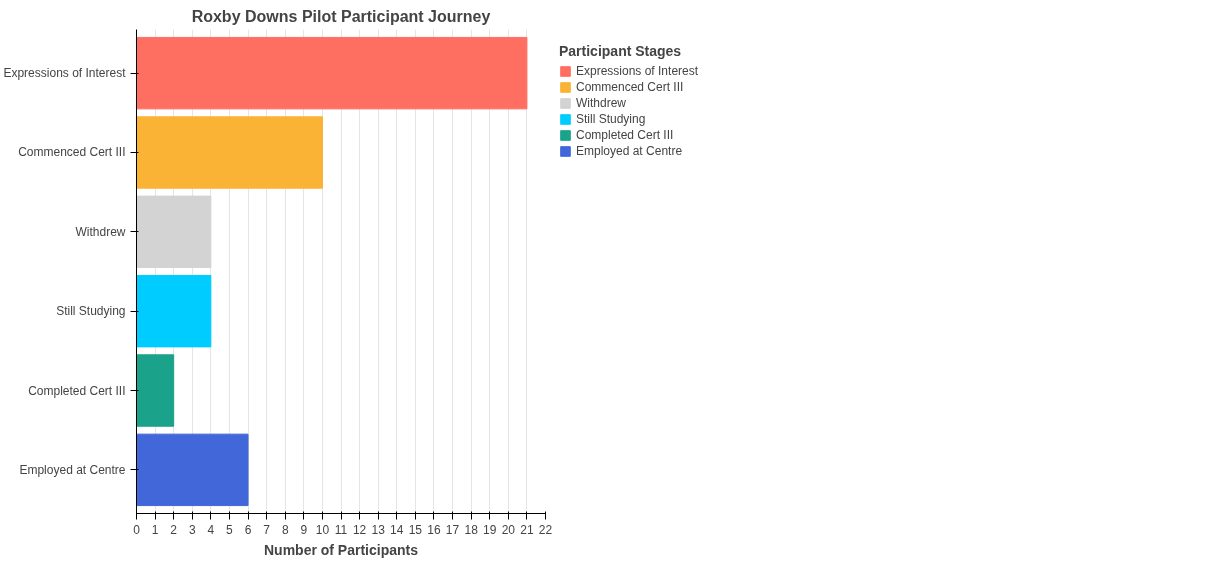 Image resolution: width=1207 pixels, height=572 pixels. Describe the element at coordinates (65, 73) in the screenshot. I see `y-tick-label: Expressions of Interest` at that location.